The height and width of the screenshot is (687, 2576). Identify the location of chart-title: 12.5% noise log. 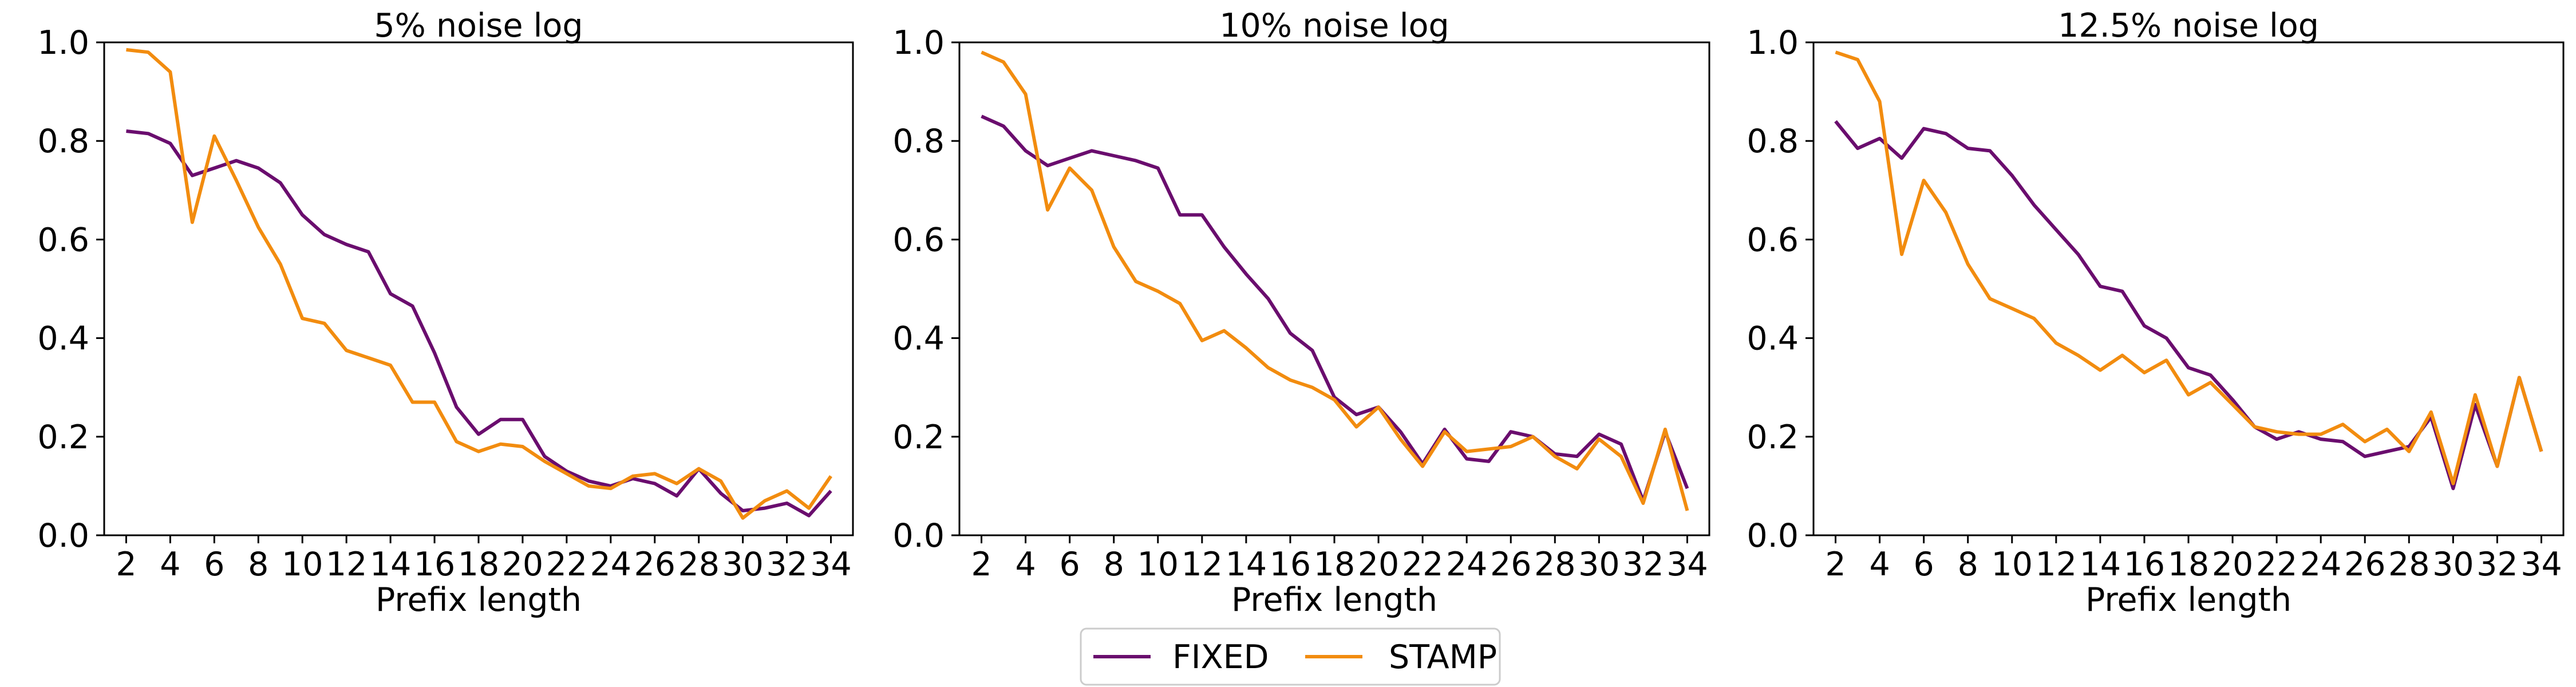
(2188, 26).